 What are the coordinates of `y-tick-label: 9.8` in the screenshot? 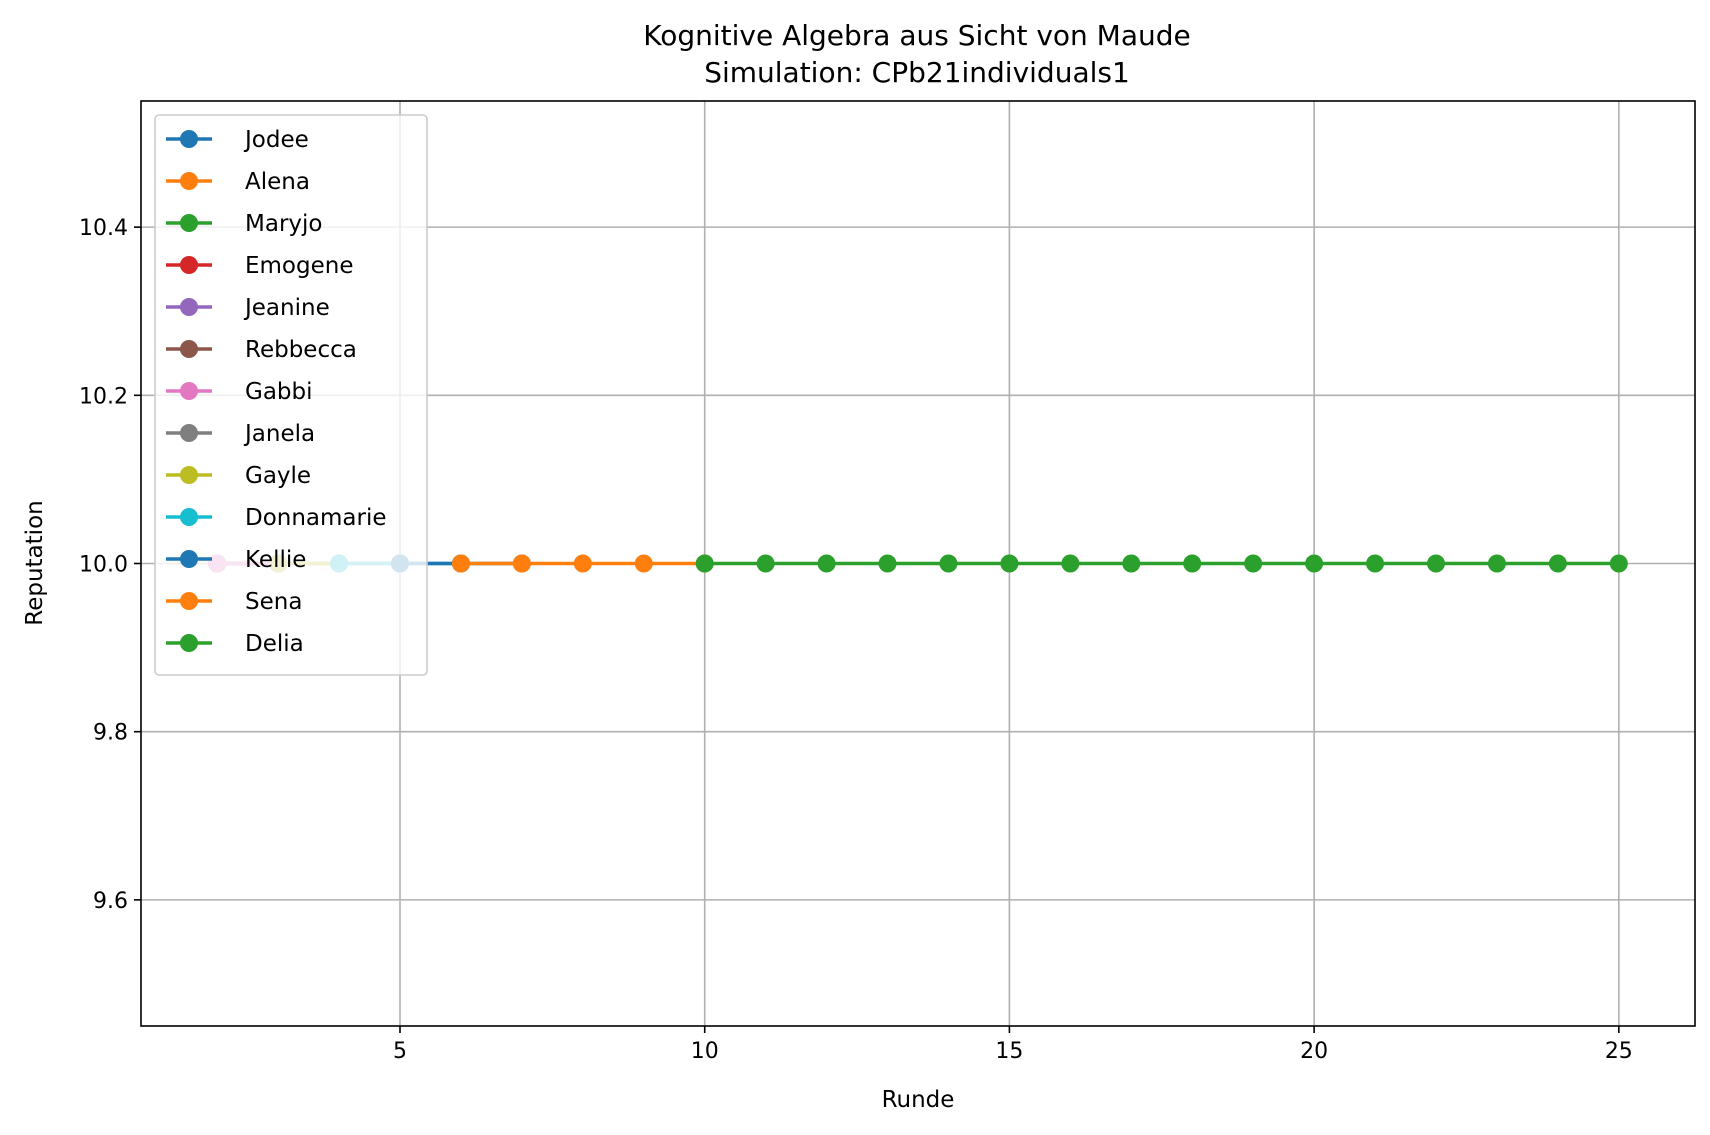 It's located at (110, 733).